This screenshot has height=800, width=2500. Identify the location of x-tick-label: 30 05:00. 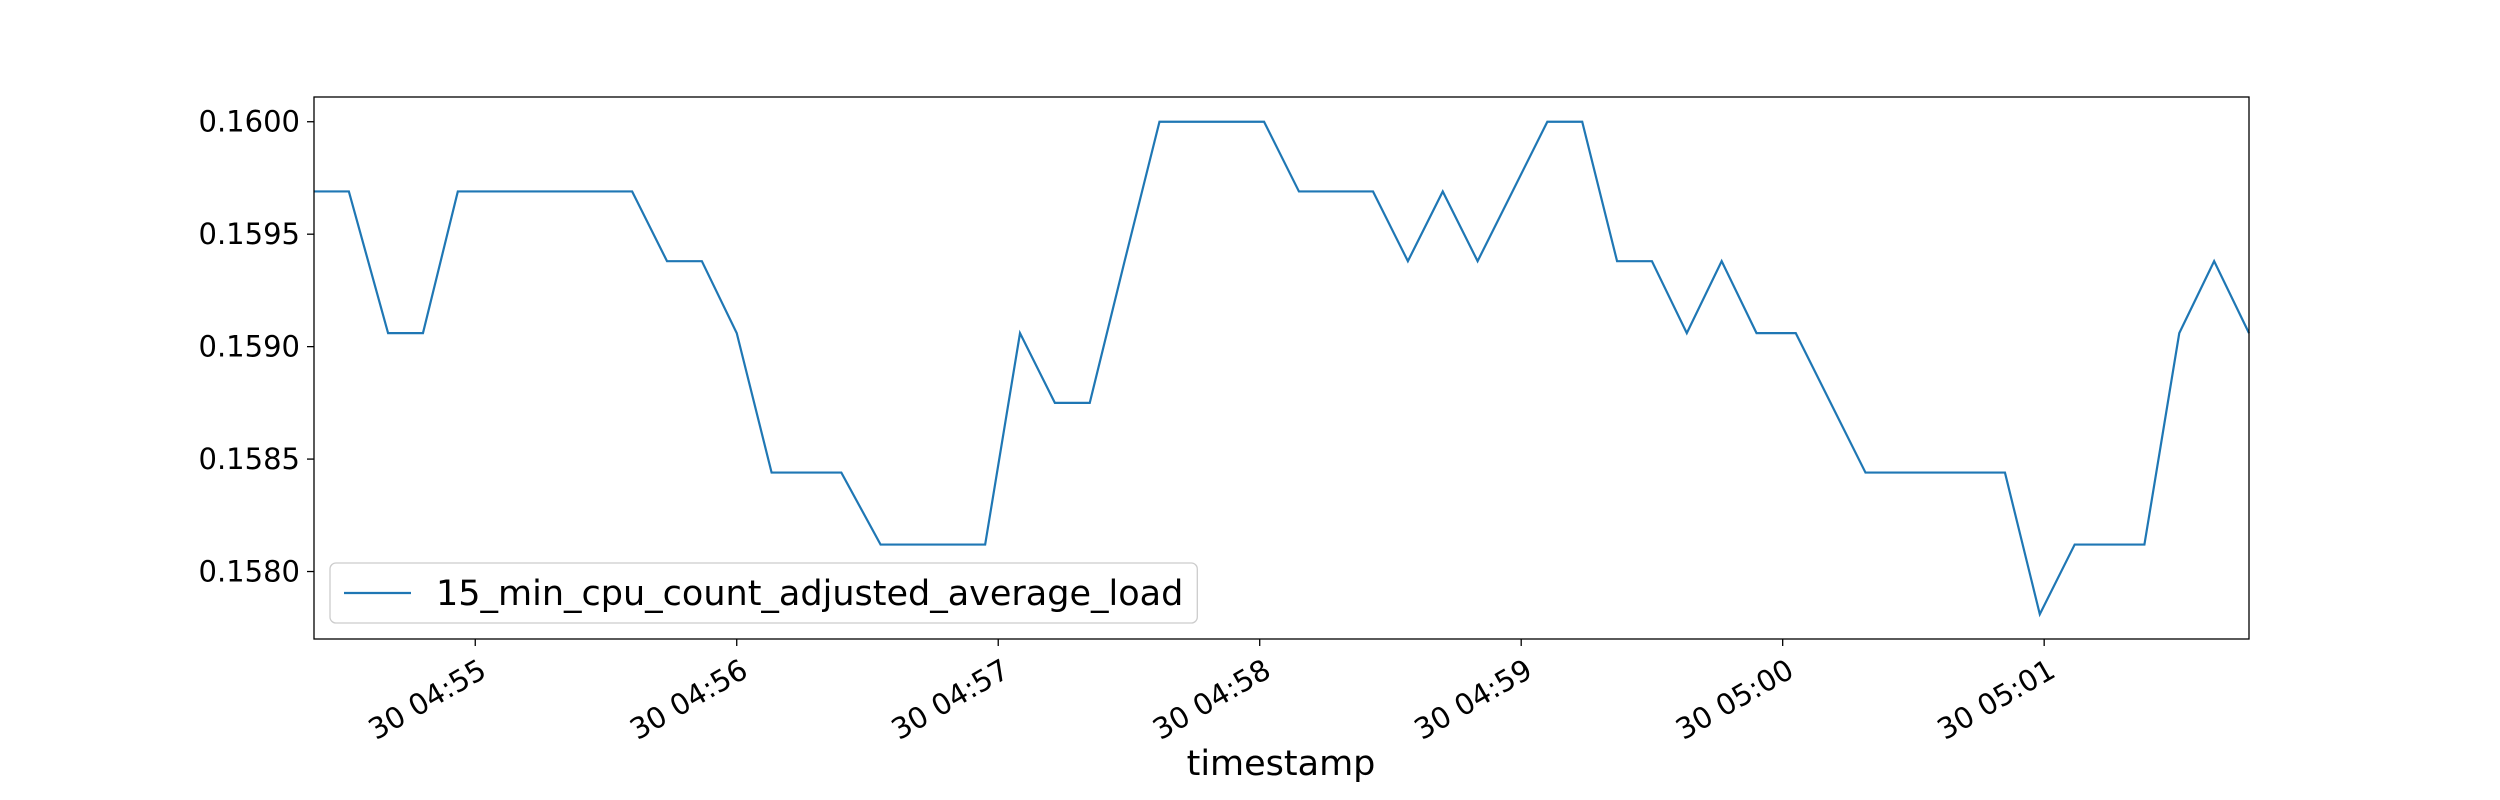
(1734, 699).